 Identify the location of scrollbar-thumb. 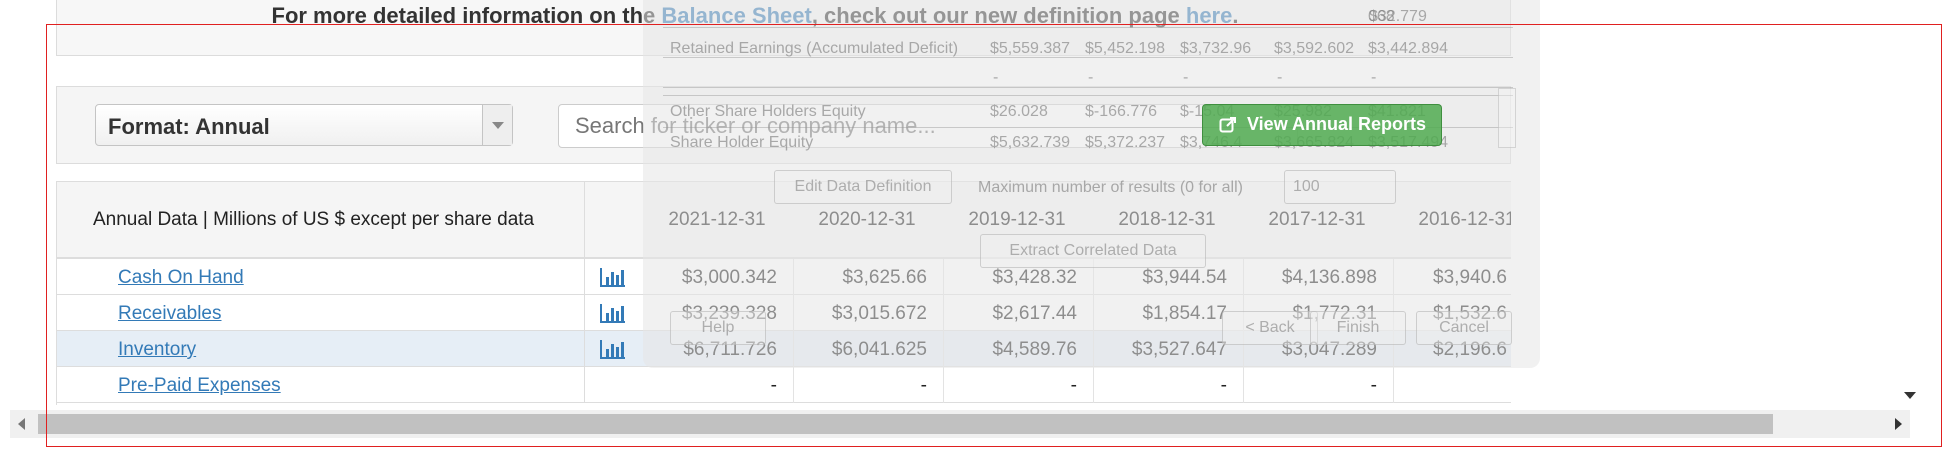
(905, 424).